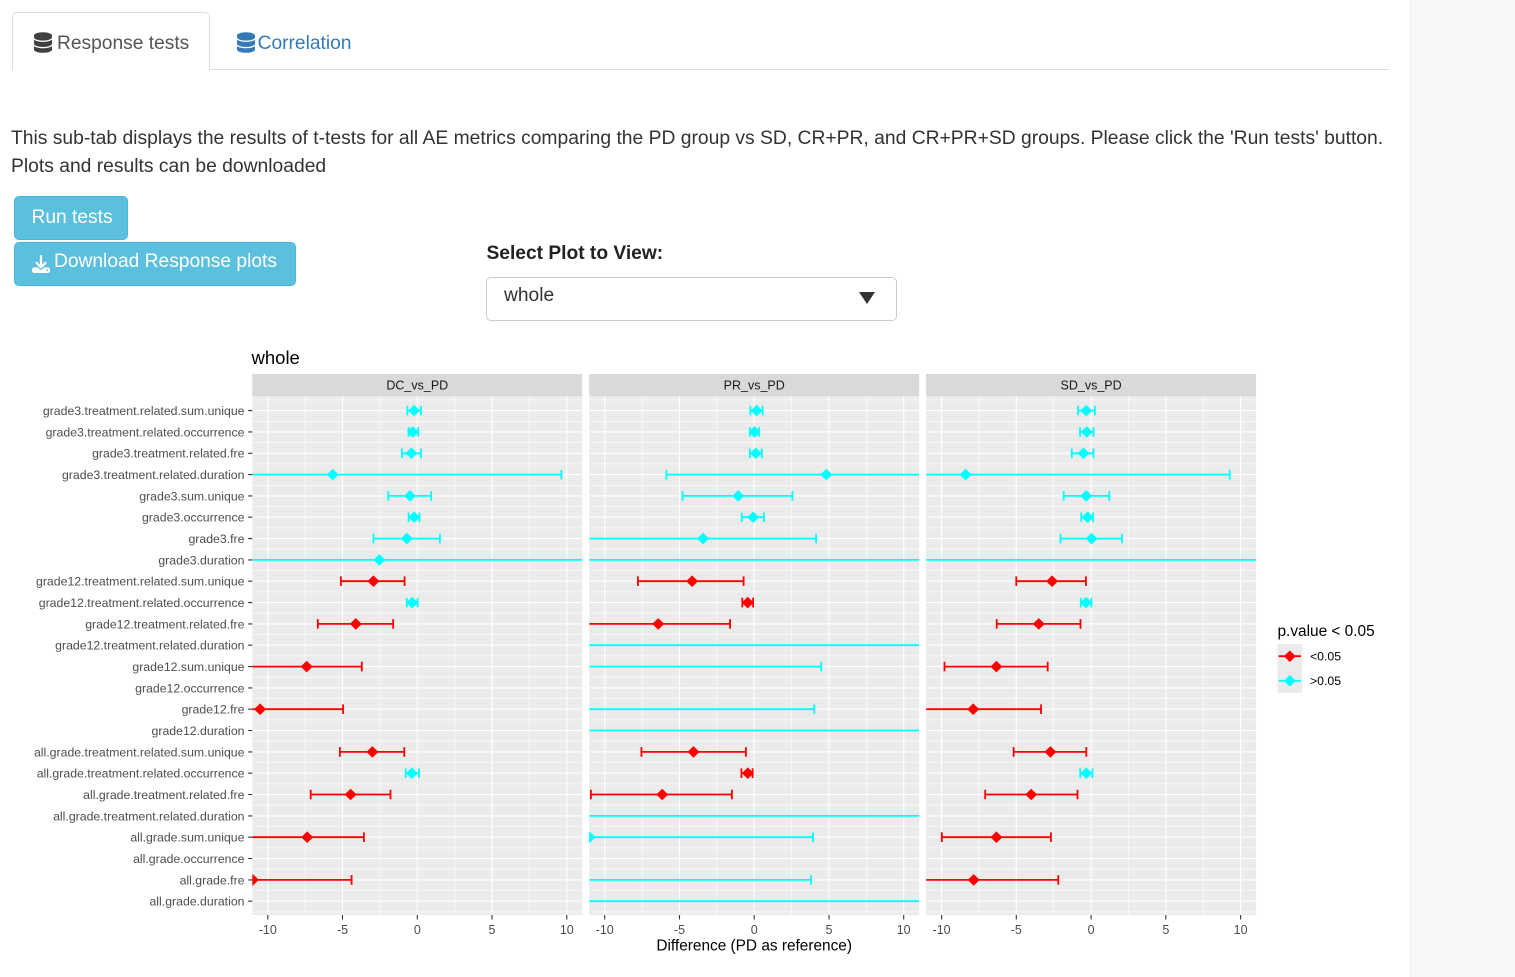  What do you see at coordinates (141, 774) in the screenshot?
I see `svg-text:all.grade.treatment.related.oc: all.grade.treatment.related.occurrence` at bounding box center [141, 774].